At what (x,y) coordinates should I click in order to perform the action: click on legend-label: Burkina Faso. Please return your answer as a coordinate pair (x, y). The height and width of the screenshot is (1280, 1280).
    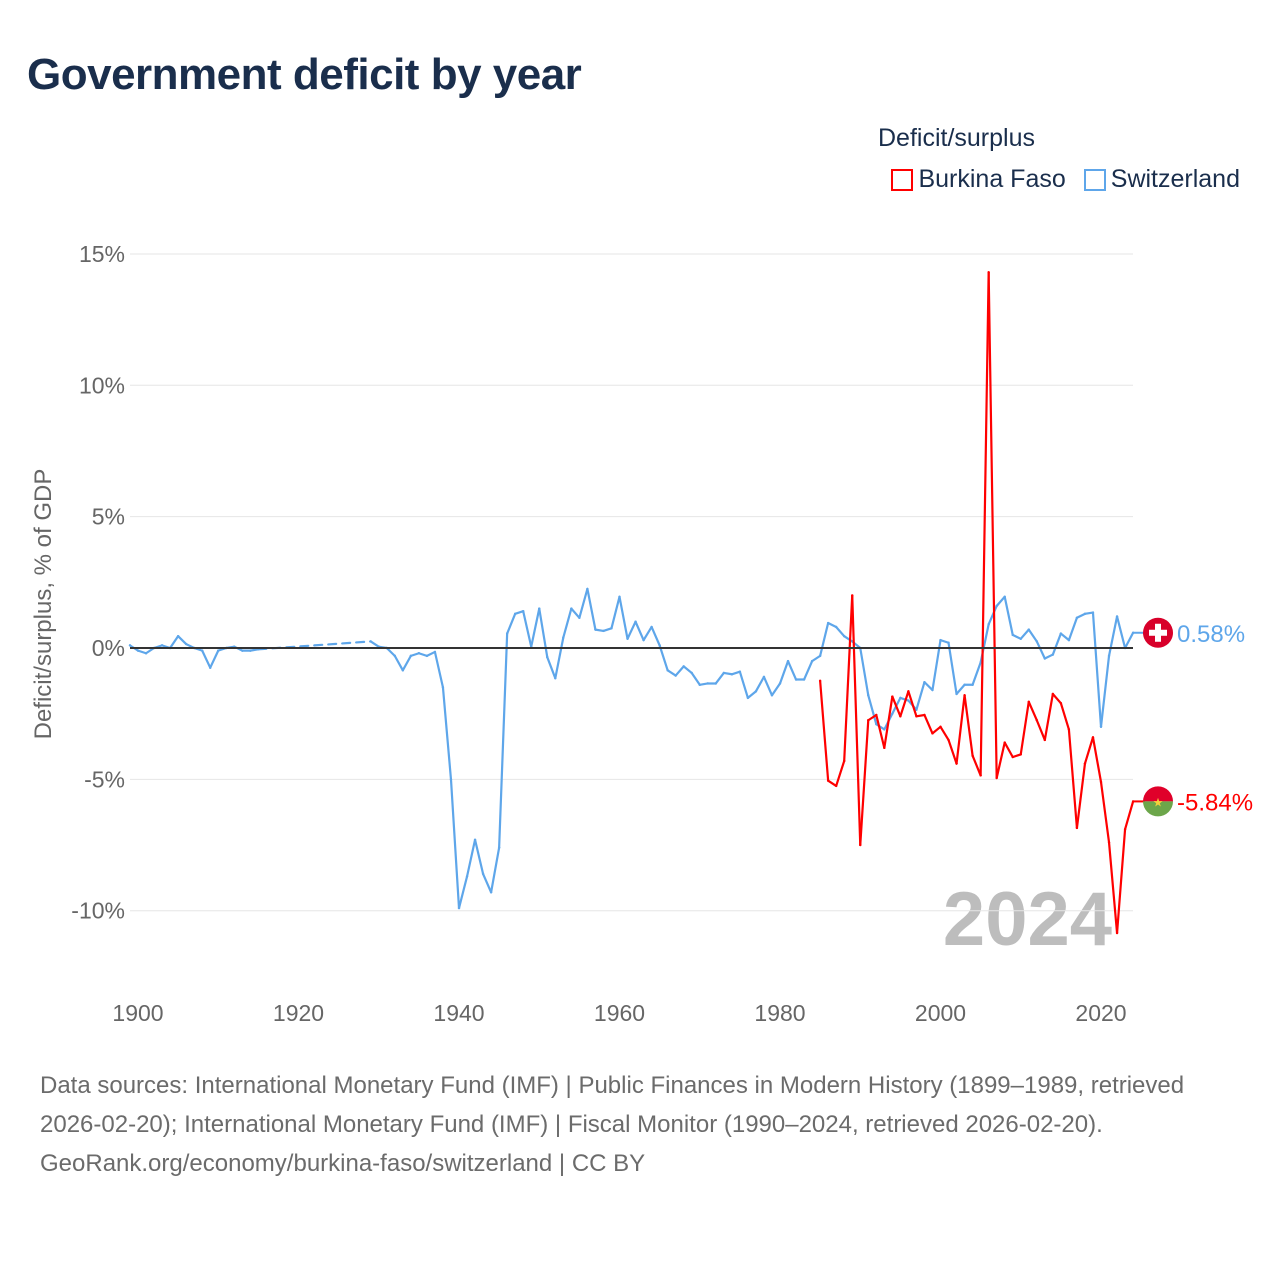
    Looking at the image, I should click on (992, 179).